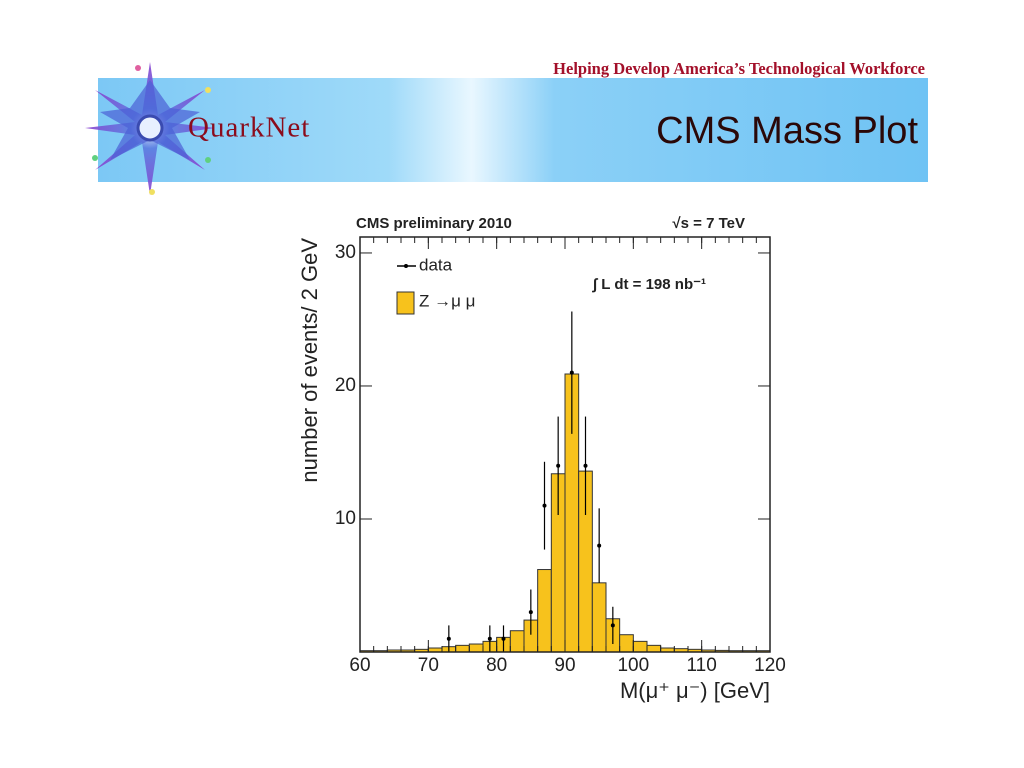 The image size is (1024, 768). Describe the element at coordinates (702, 665) in the screenshot. I see `x-tick-label: 110` at that location.